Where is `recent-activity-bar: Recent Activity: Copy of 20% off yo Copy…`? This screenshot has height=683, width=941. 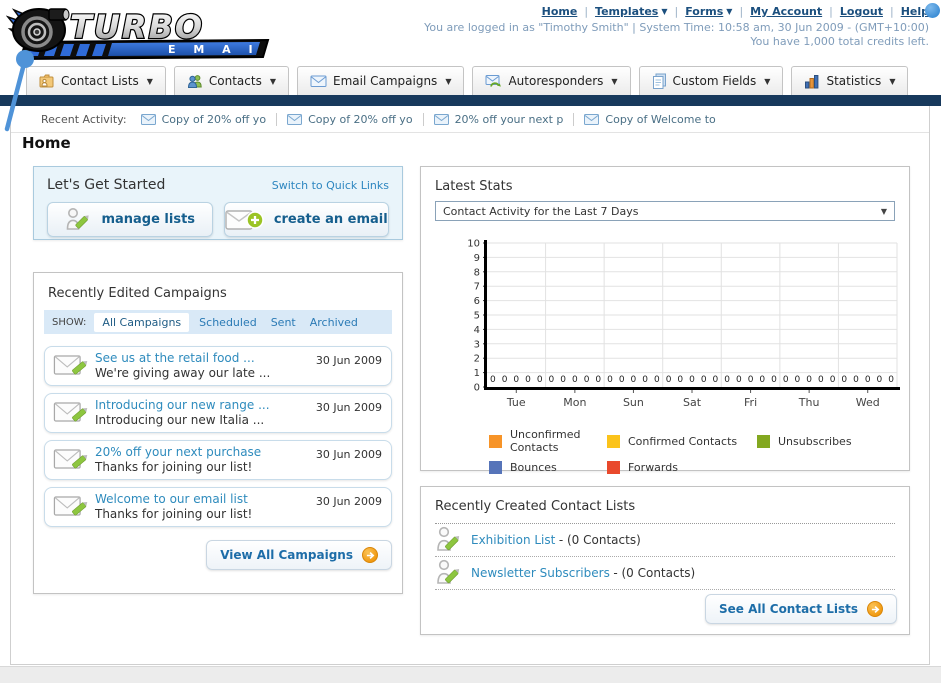 recent-activity-bar: Recent Activity: Copy of 20% off yo Copy… is located at coordinates (470, 119).